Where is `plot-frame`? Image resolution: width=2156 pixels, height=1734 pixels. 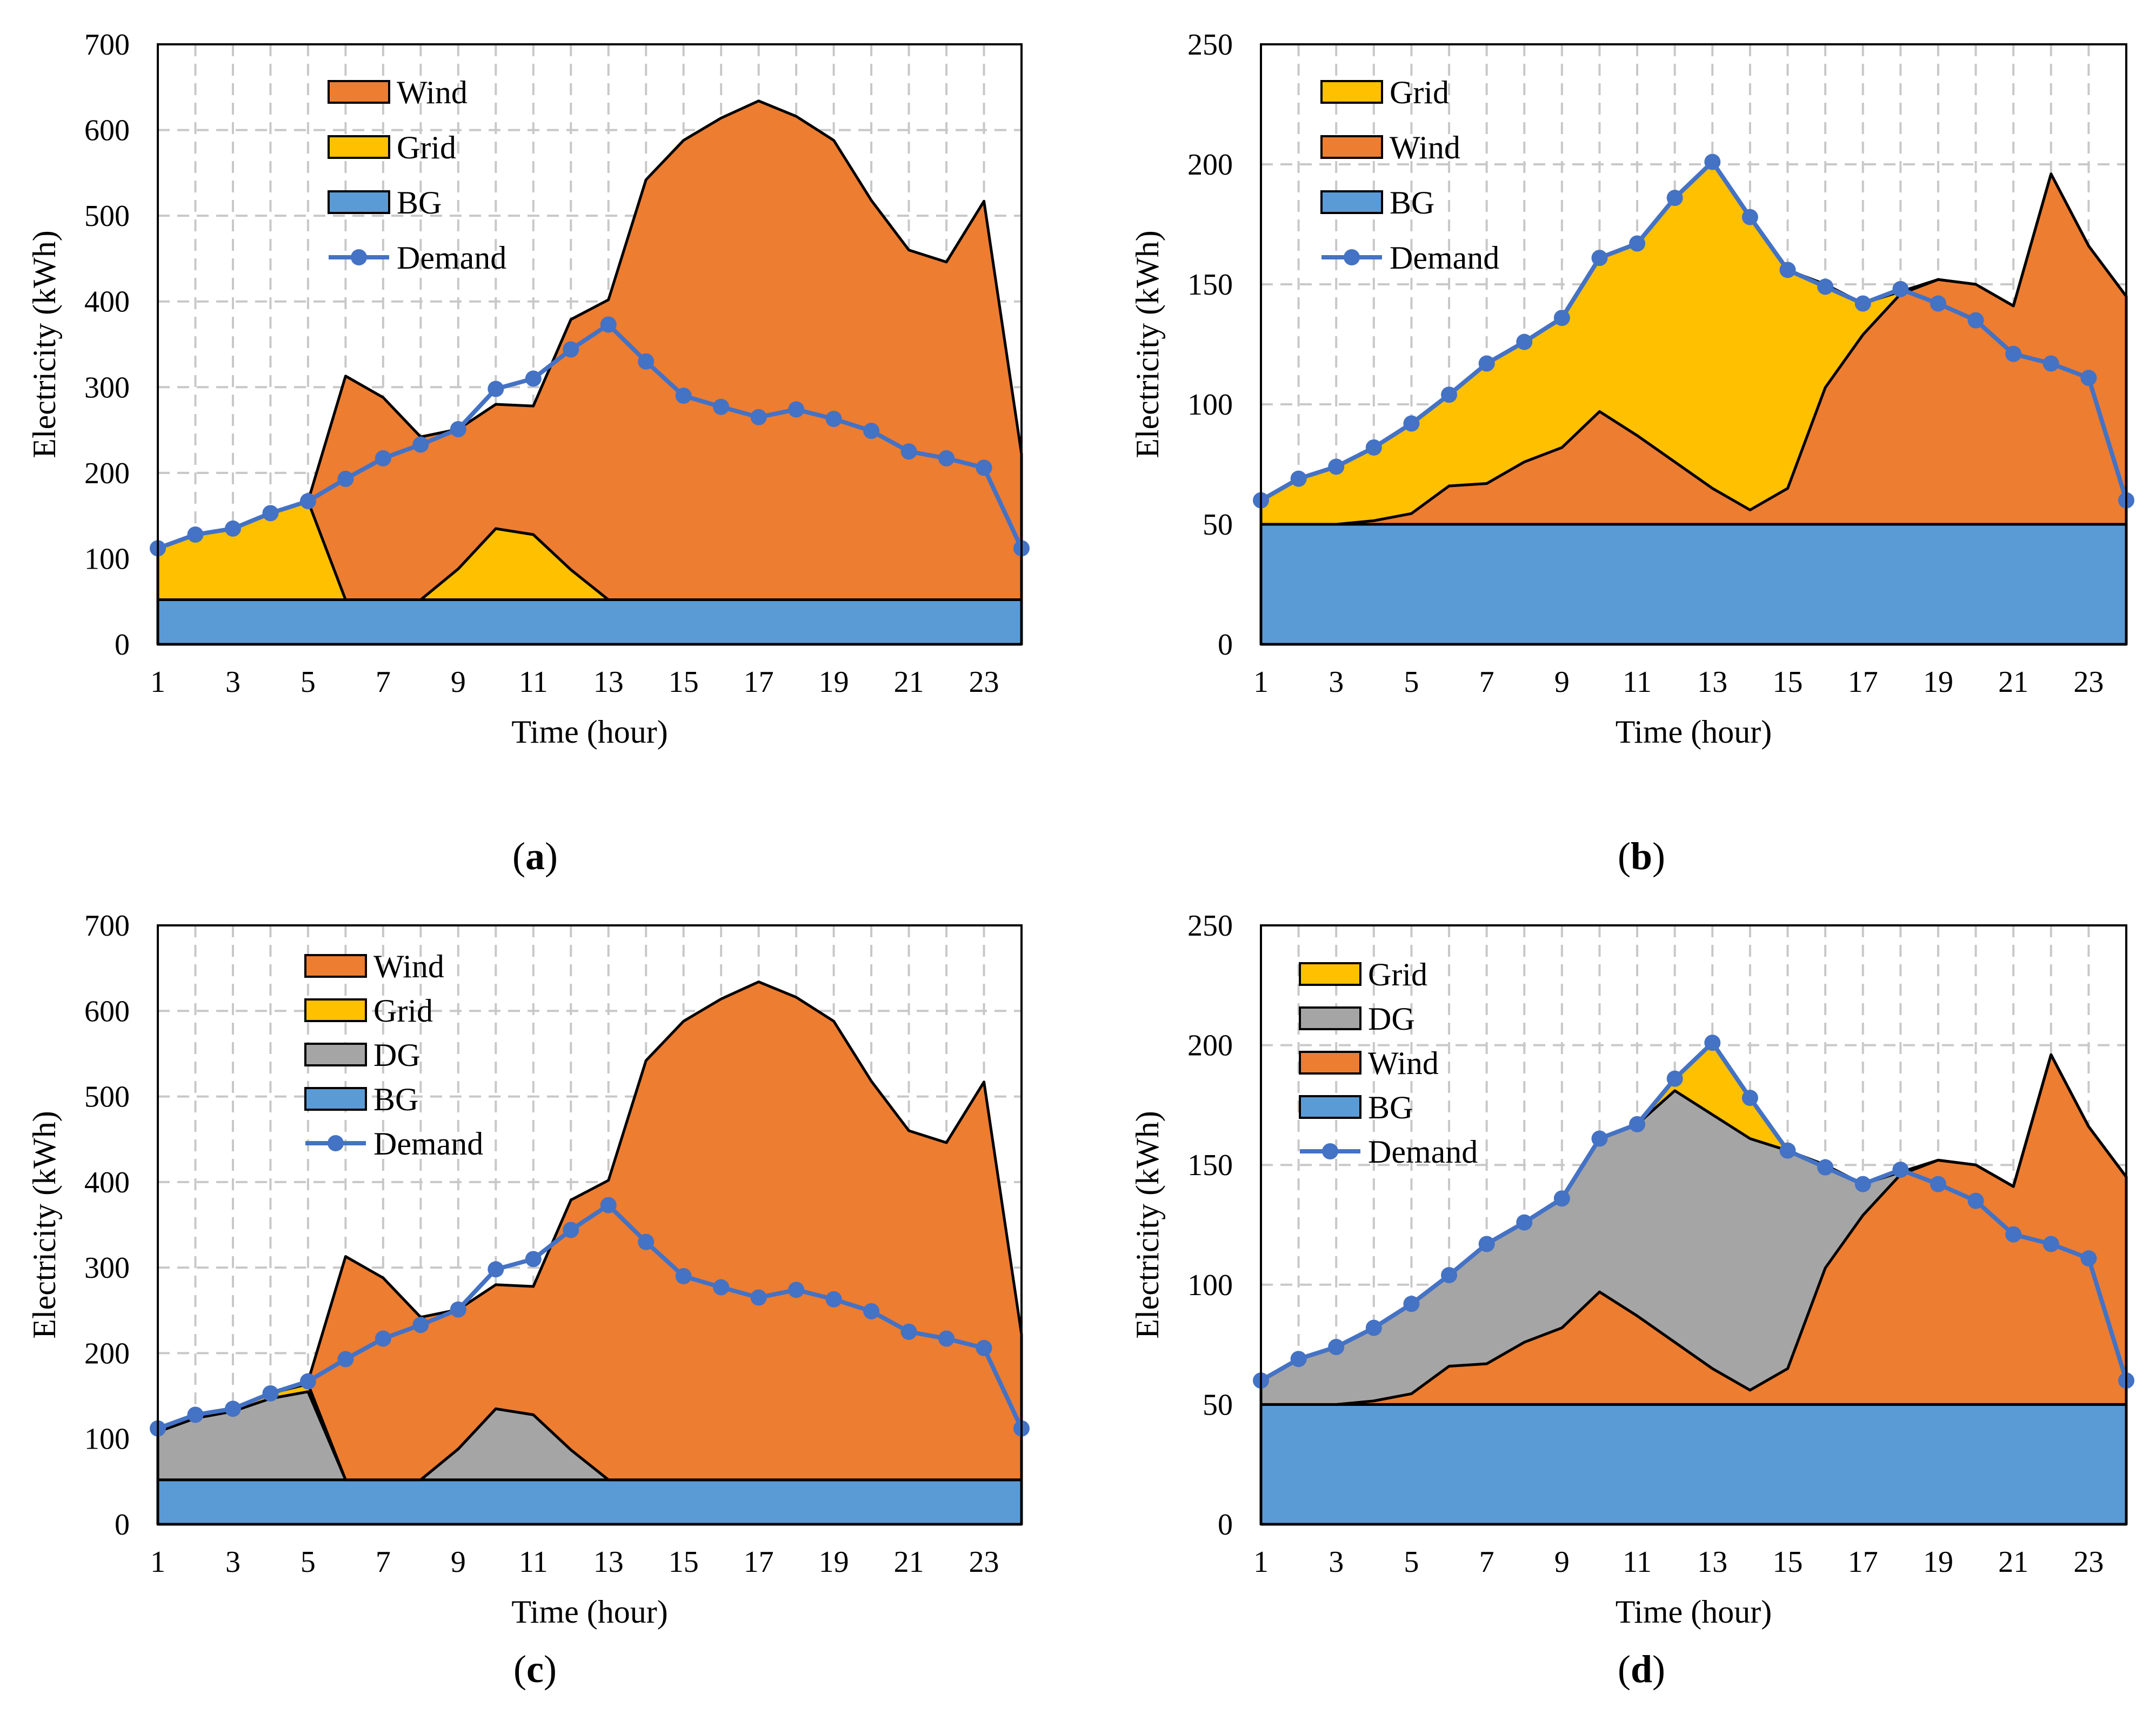
plot-frame is located at coordinates (590, 344).